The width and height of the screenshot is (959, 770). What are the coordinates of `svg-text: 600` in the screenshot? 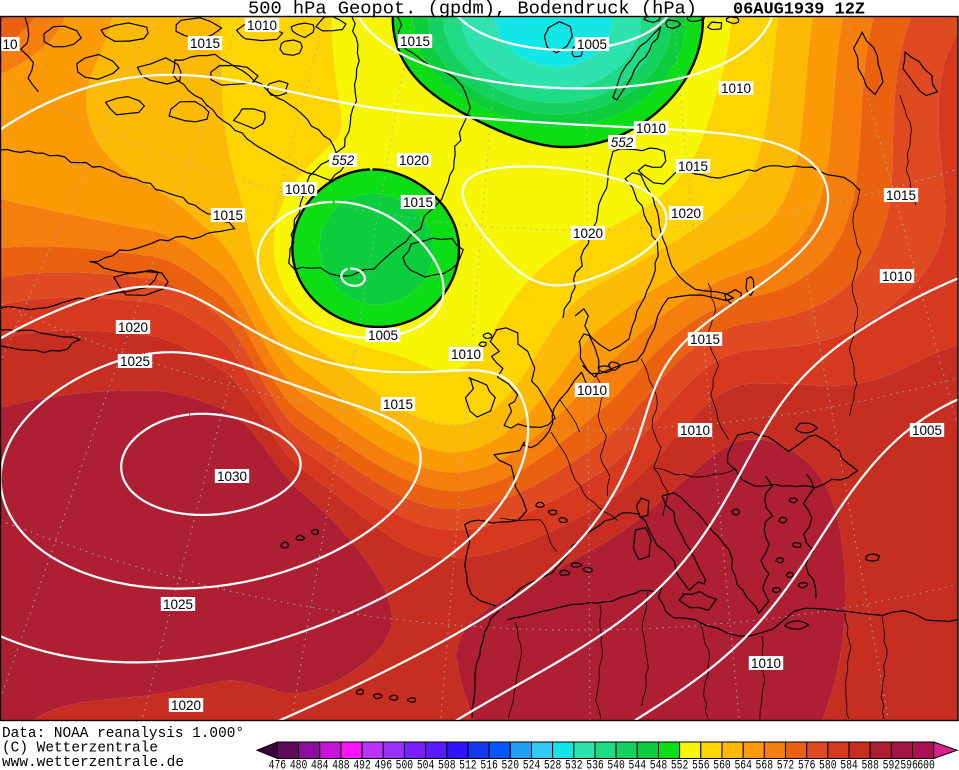 It's located at (926, 764).